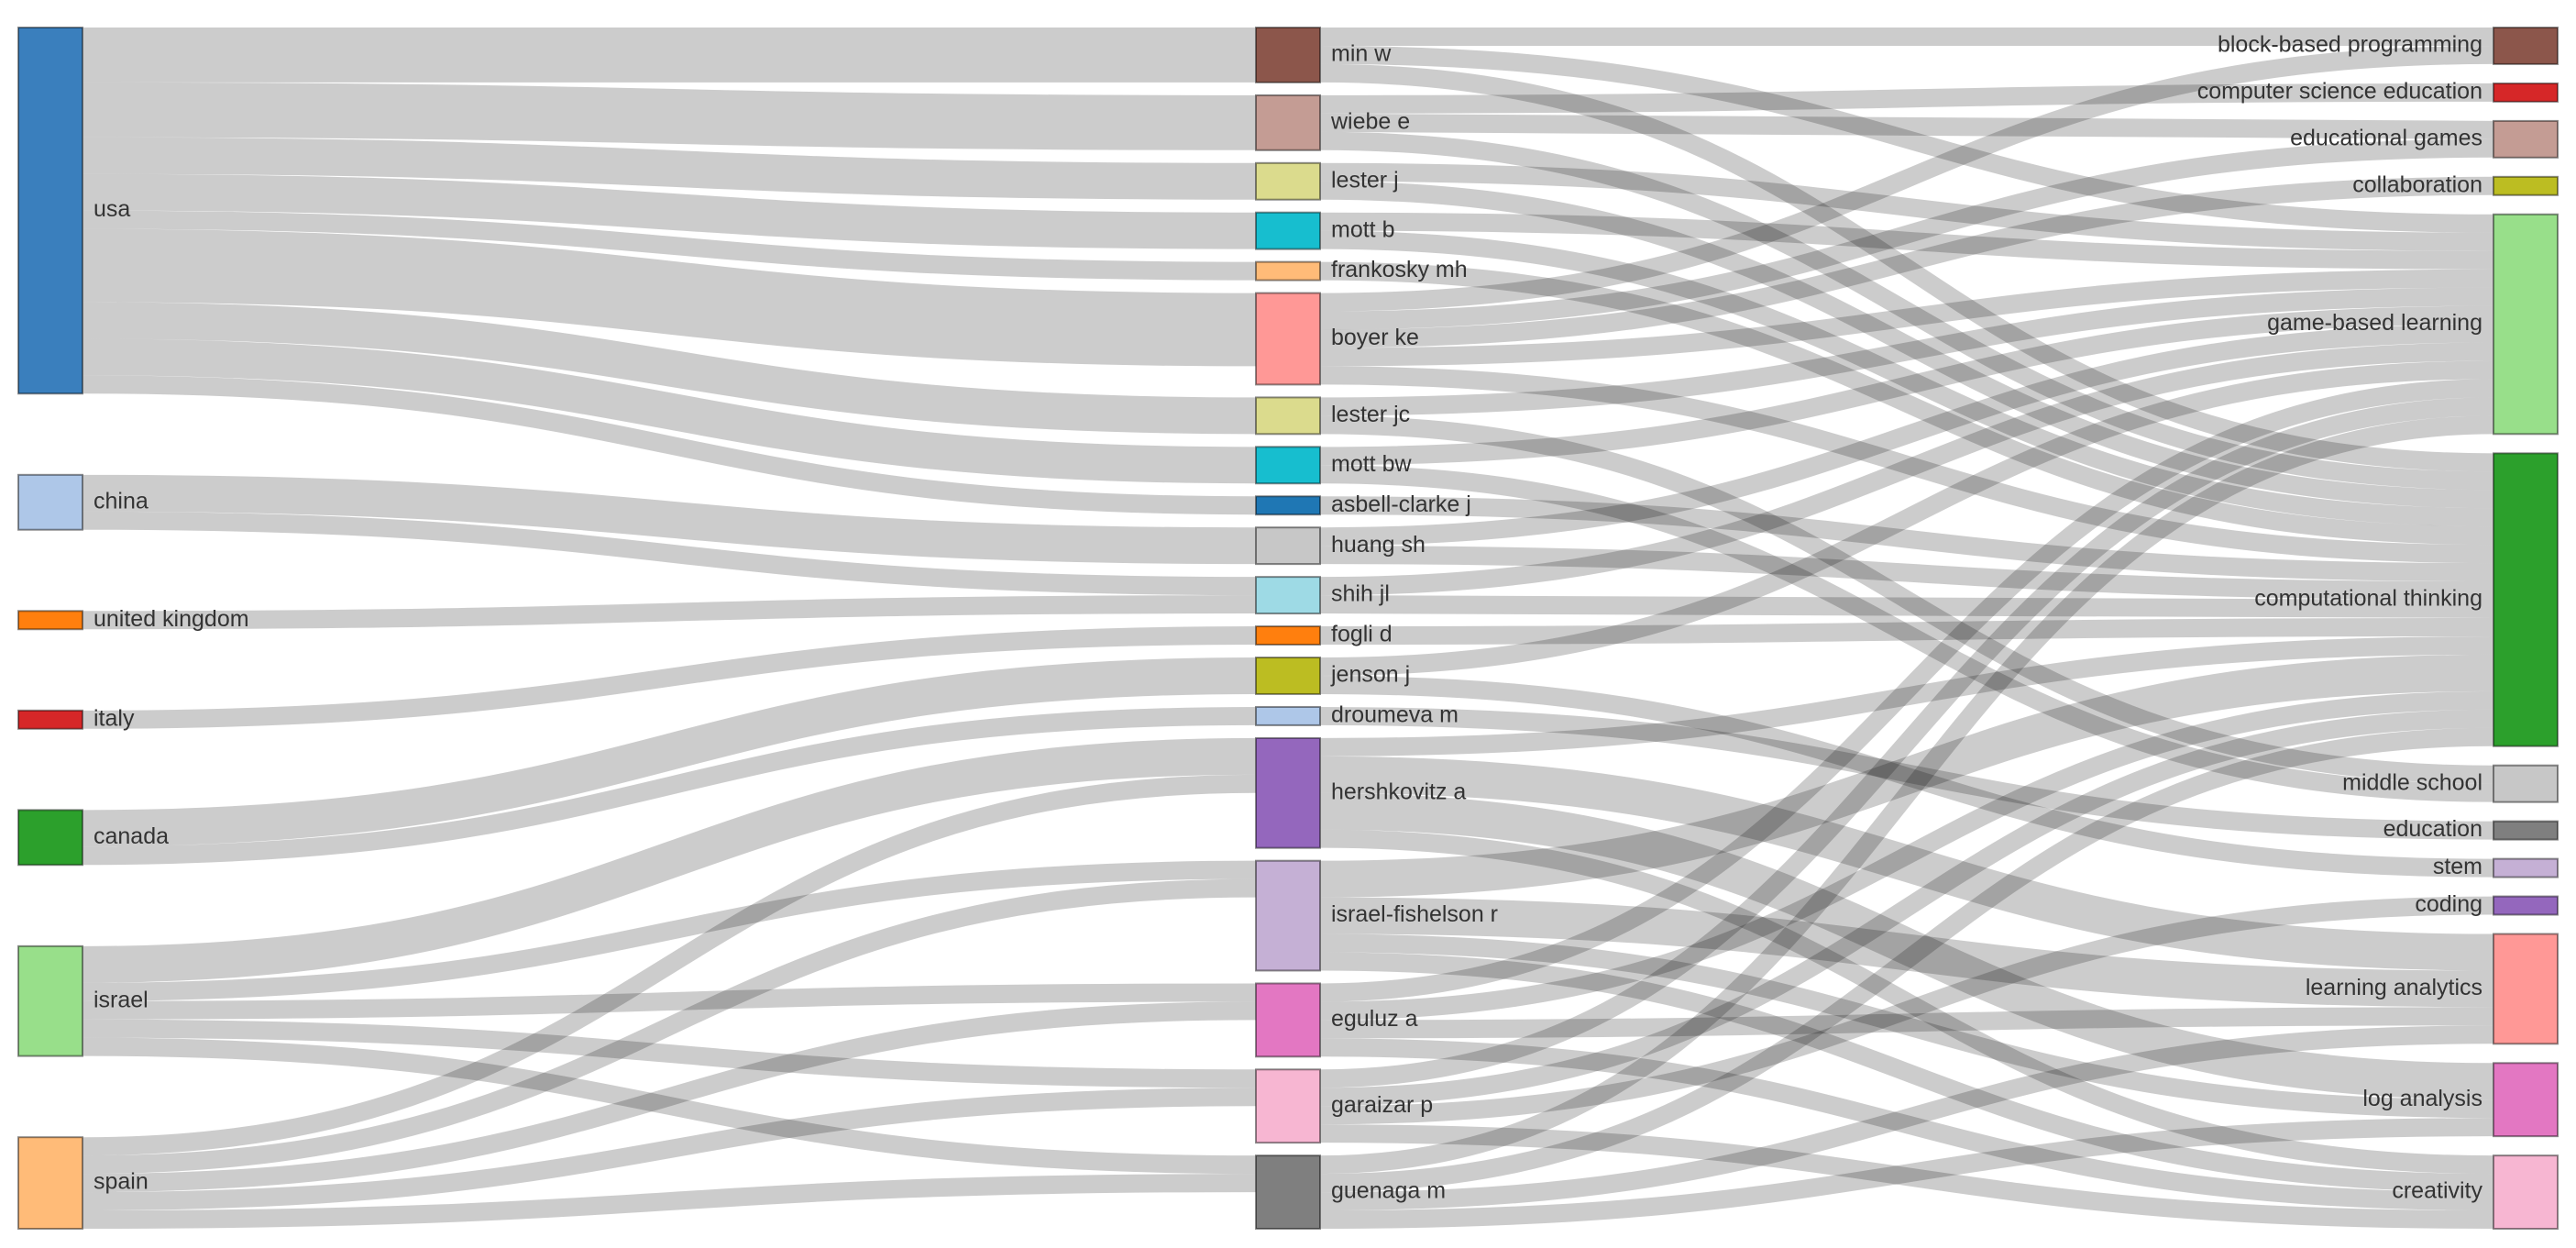  I want to click on node-label: coding, so click(2449, 904).